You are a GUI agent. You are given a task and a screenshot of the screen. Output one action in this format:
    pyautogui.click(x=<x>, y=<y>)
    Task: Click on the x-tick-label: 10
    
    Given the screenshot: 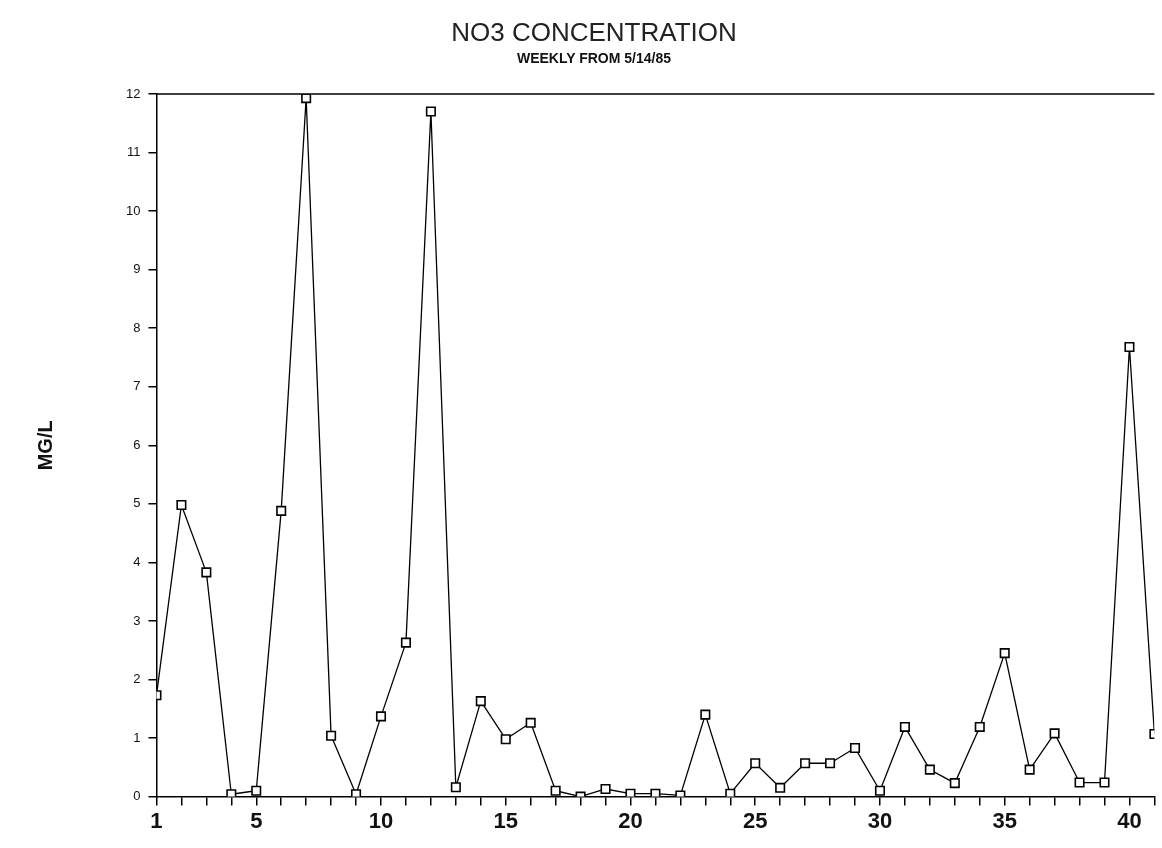 What is the action you would take?
    pyautogui.click(x=381, y=820)
    